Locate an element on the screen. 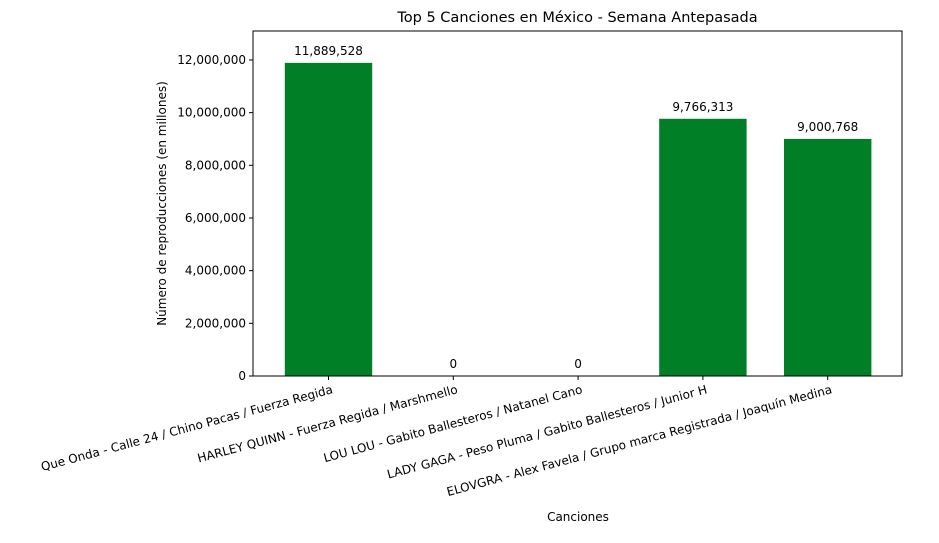 Image resolution: width=939 pixels, height=543 pixels. x-axis-label: Canciones is located at coordinates (578, 517).